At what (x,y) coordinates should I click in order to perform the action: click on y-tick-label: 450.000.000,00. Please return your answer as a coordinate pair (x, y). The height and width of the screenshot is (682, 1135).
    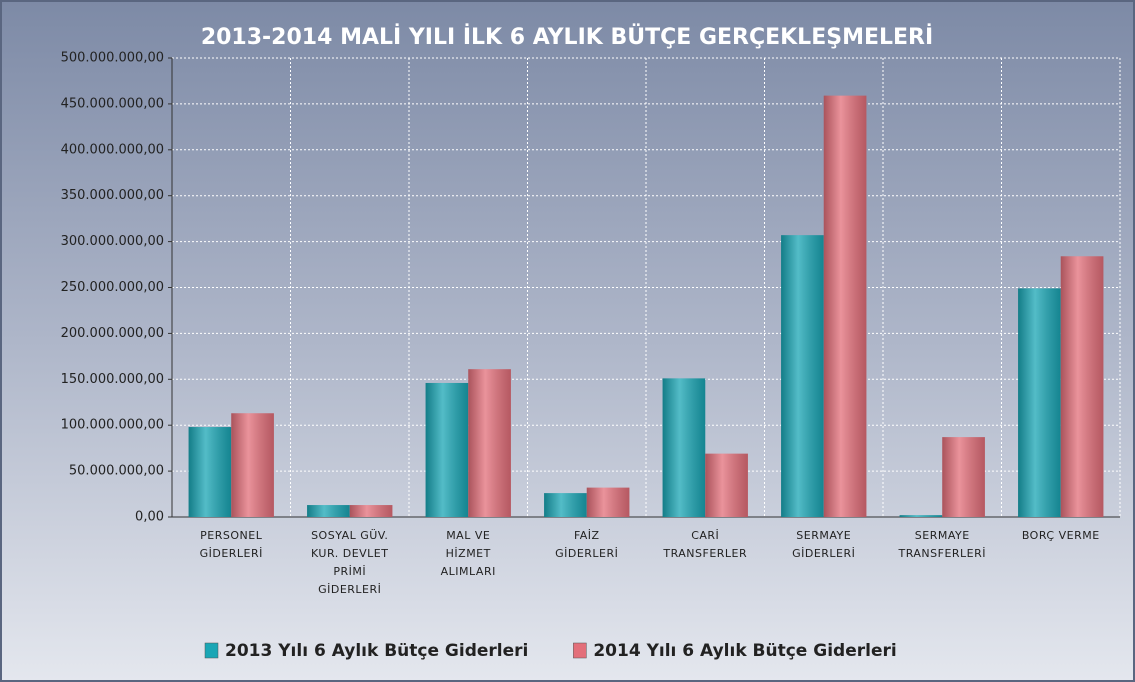
    Looking at the image, I should click on (112, 103).